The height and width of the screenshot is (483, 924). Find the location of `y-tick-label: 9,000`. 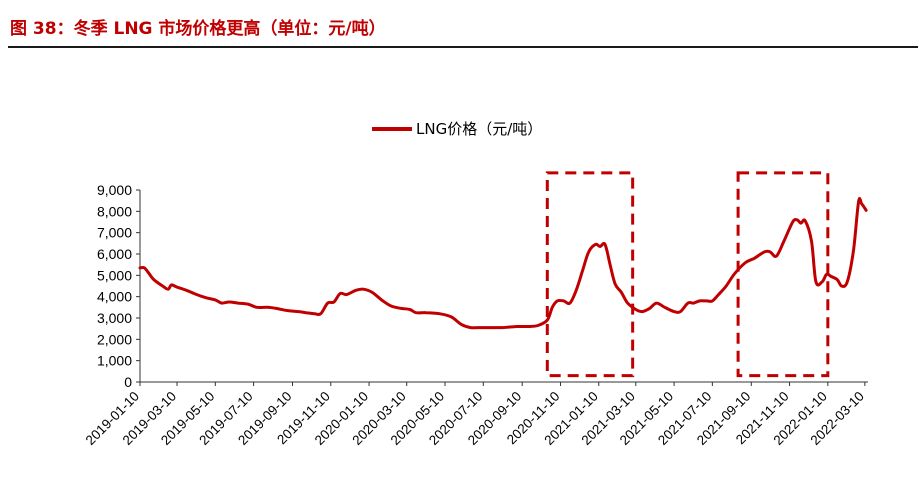

y-tick-label: 9,000 is located at coordinates (114, 190).